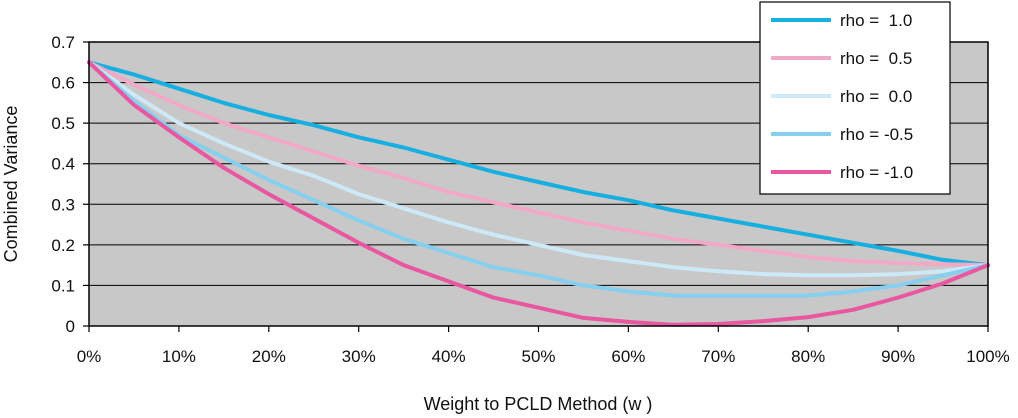 The image size is (1018, 418). What do you see at coordinates (63, 123) in the screenshot?
I see `y-tick-label: 0.5` at bounding box center [63, 123].